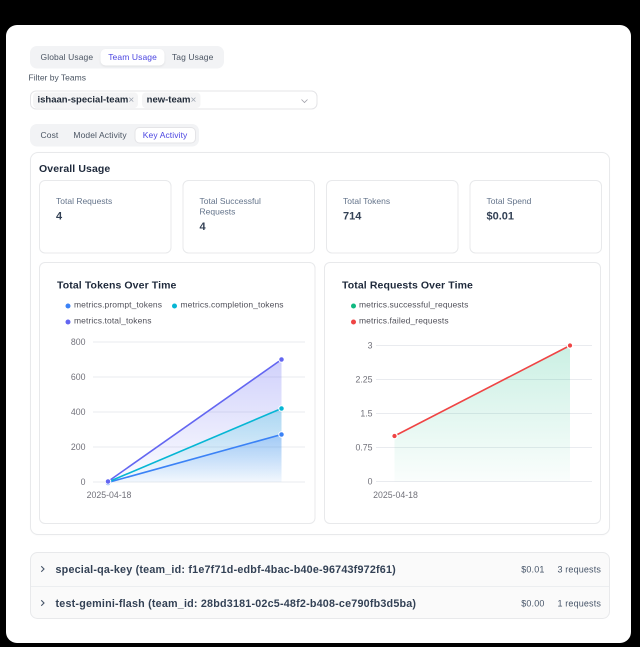 The image size is (640, 647). Describe the element at coordinates (78, 377) in the screenshot. I see `svg-text: 600` at that location.